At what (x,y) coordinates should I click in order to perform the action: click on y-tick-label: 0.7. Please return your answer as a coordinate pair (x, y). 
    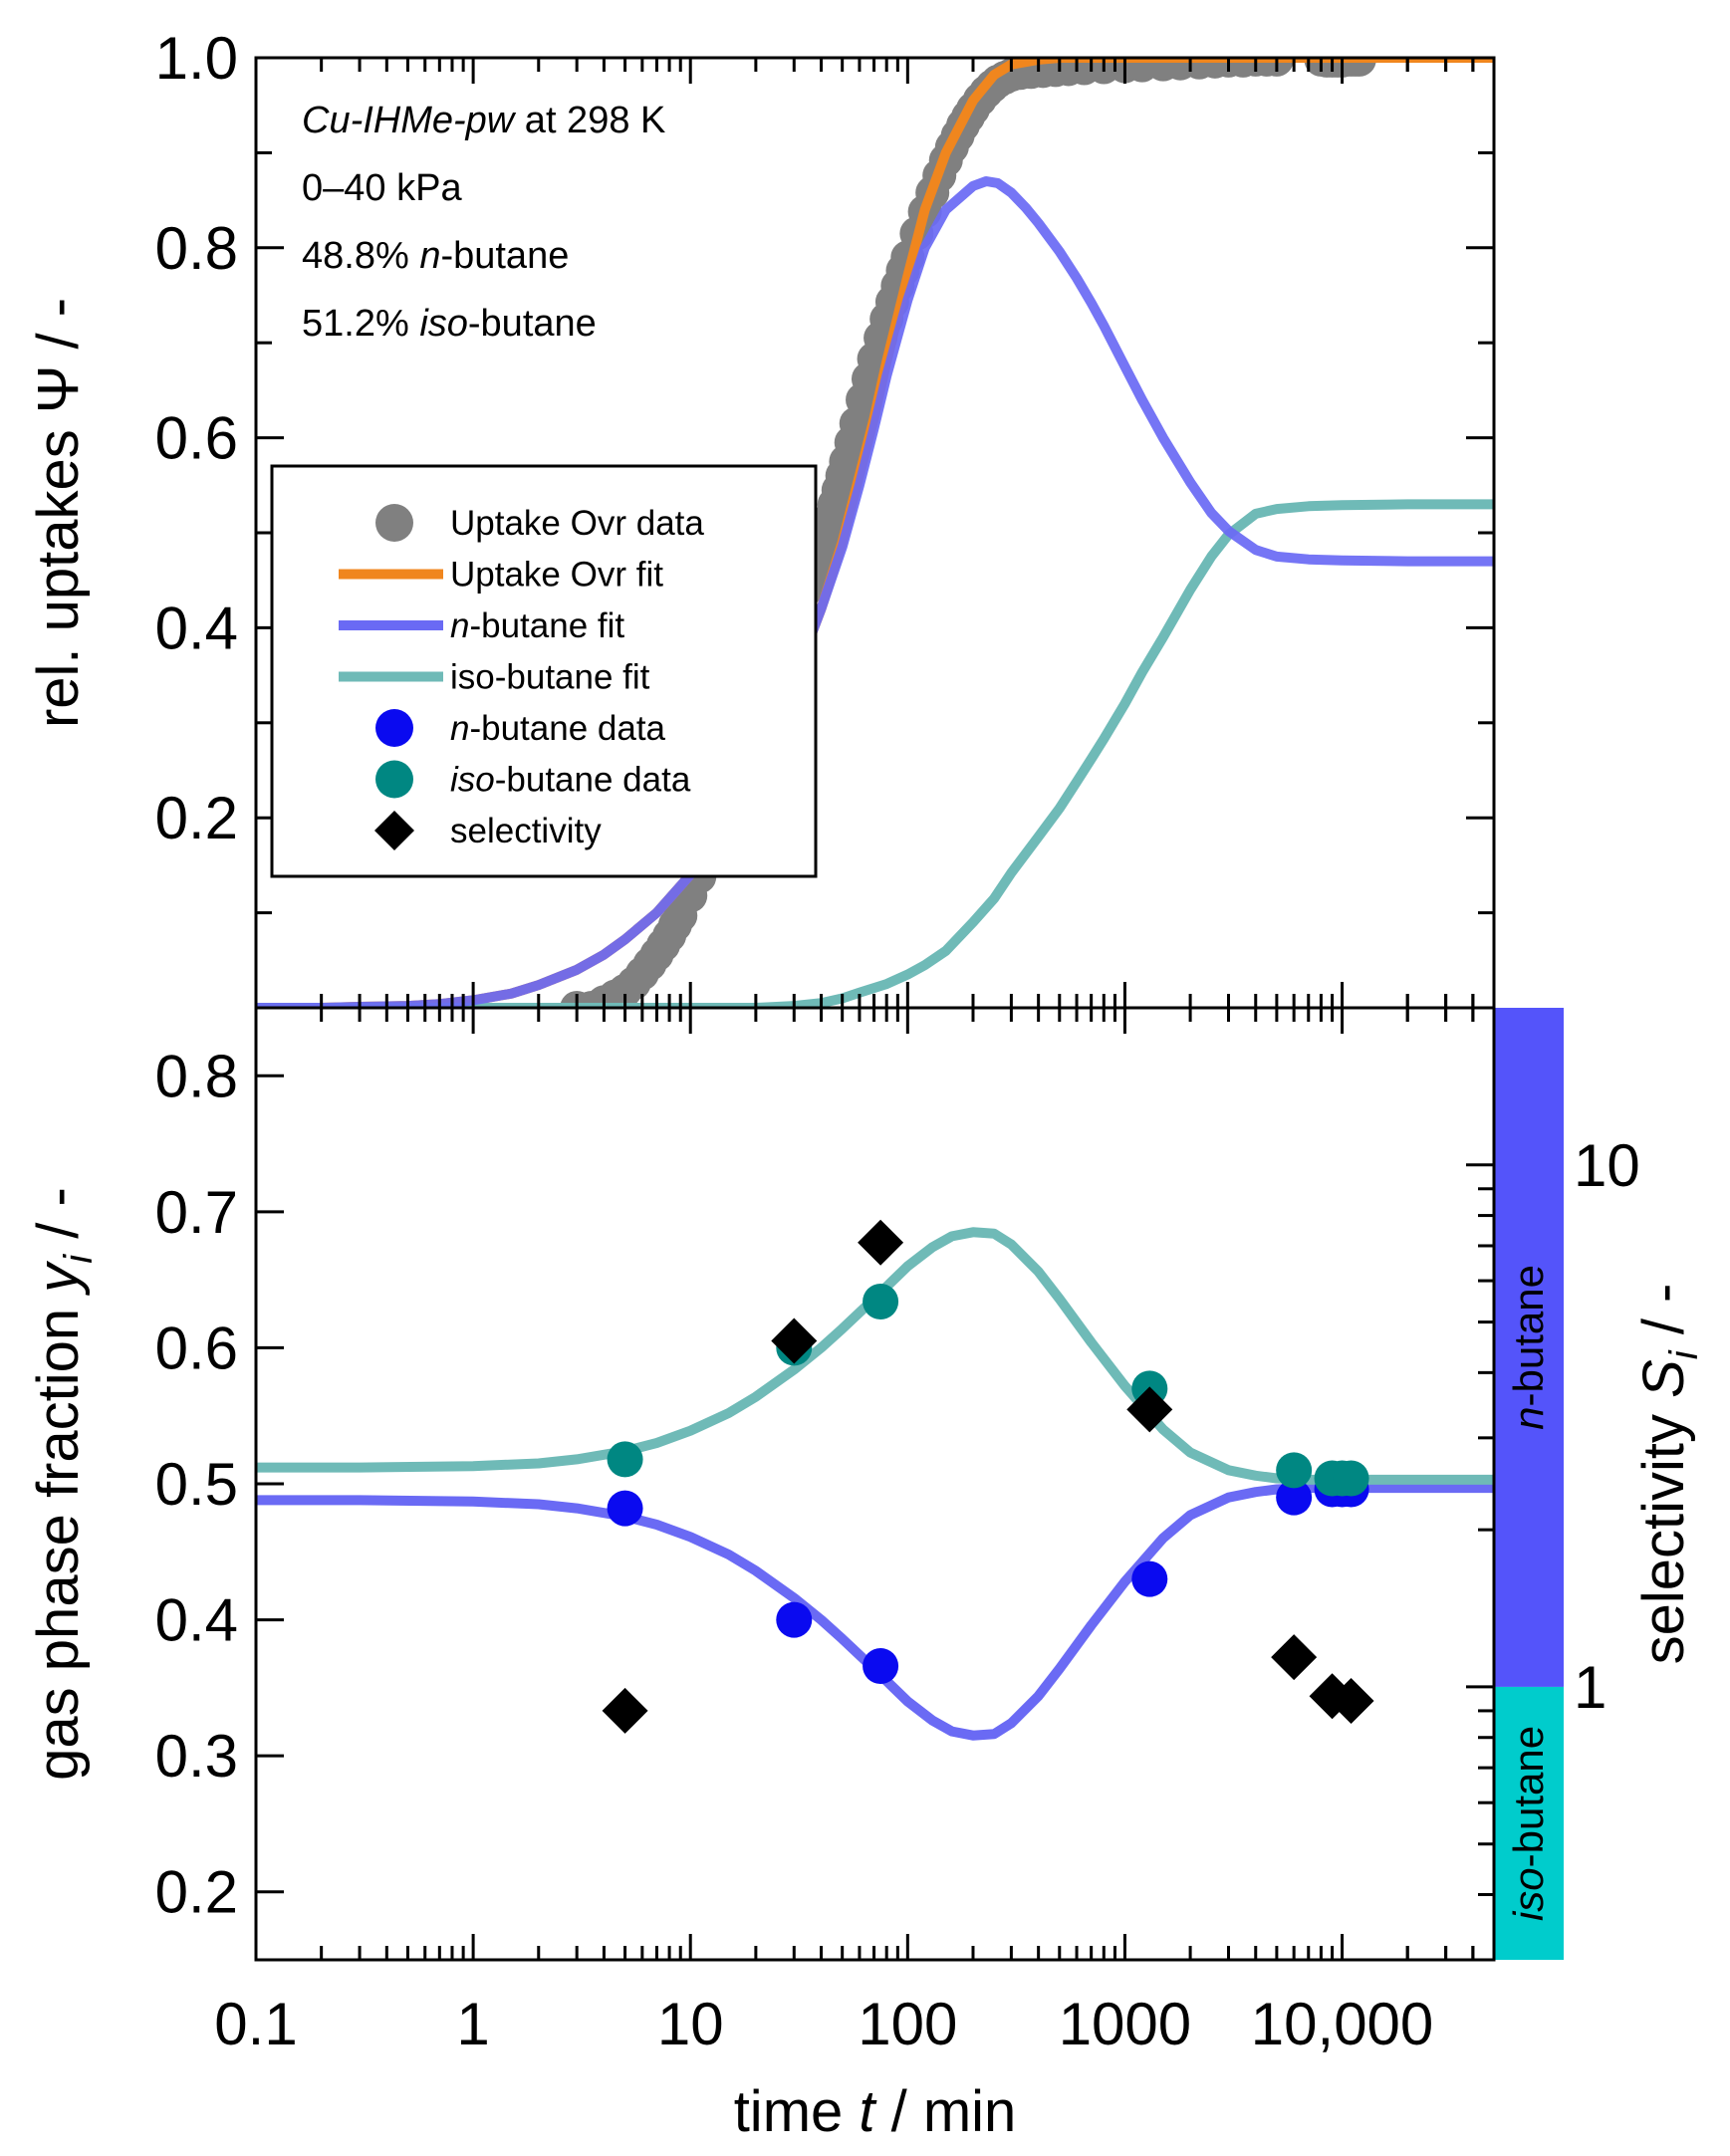
    Looking at the image, I should click on (196, 1212).